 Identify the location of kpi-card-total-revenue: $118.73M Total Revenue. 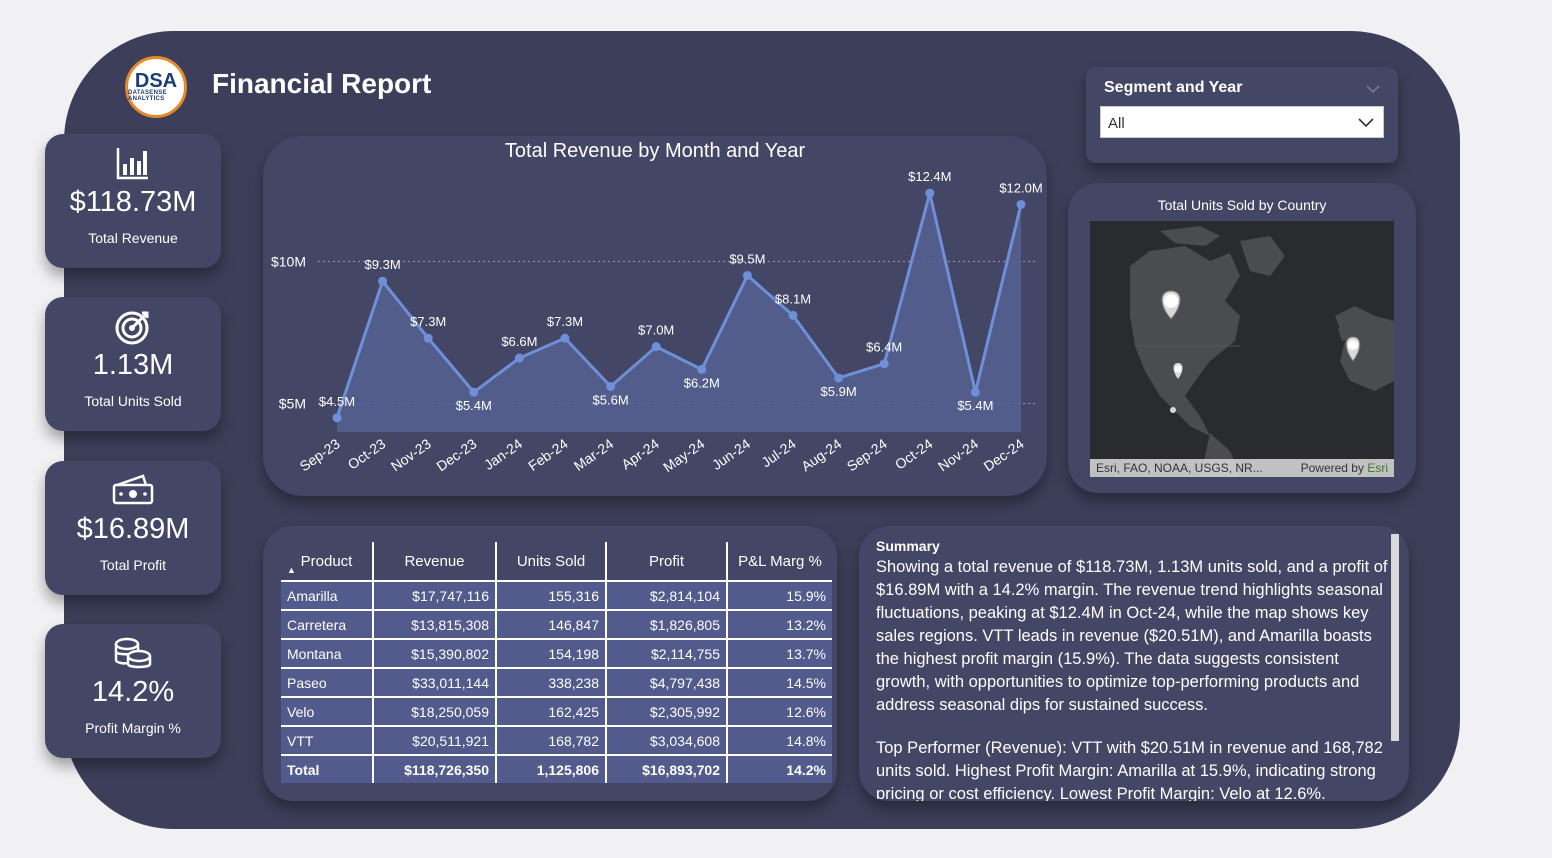
(133, 201).